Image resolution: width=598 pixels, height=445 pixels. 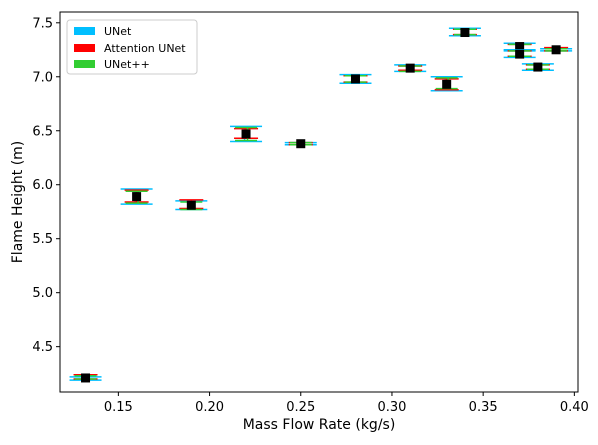 I want to click on x-tick-label: 0.20, so click(x=209, y=407).